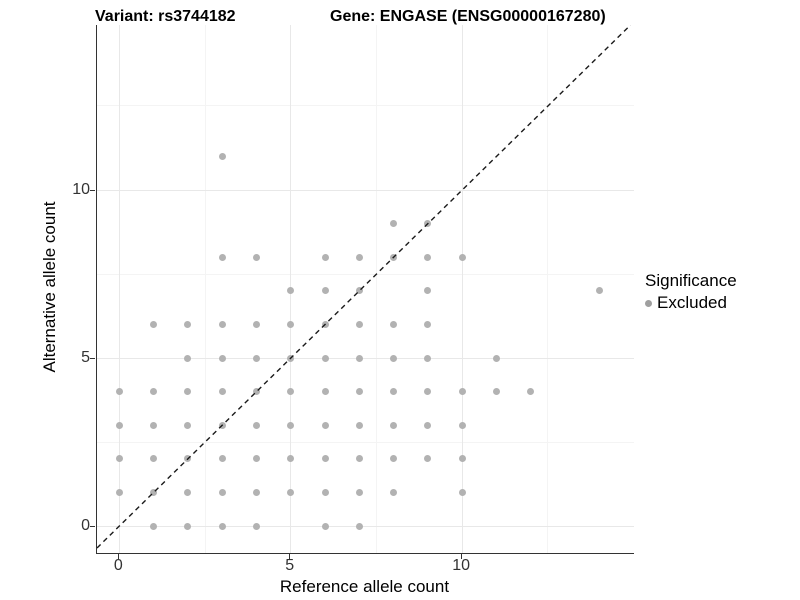 The width and height of the screenshot is (800, 600). I want to click on plot-title-gene: Gene: ENGASE (ENSG00000167280), so click(468, 16).